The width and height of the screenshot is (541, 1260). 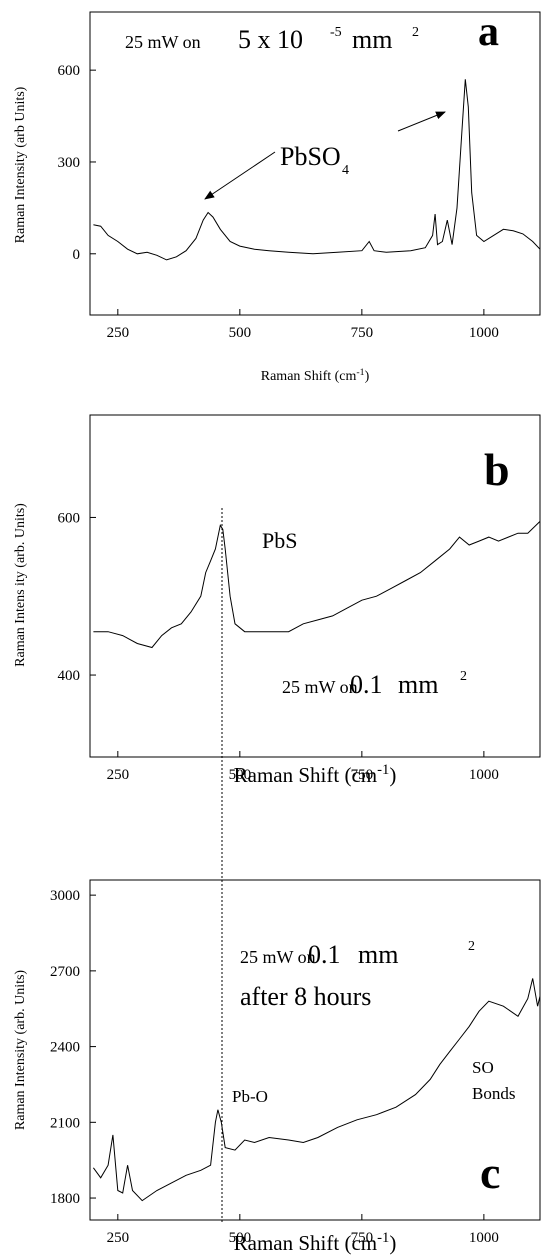 What do you see at coordinates (65, 972) in the screenshot?
I see `y-tick-label: 2700` at bounding box center [65, 972].